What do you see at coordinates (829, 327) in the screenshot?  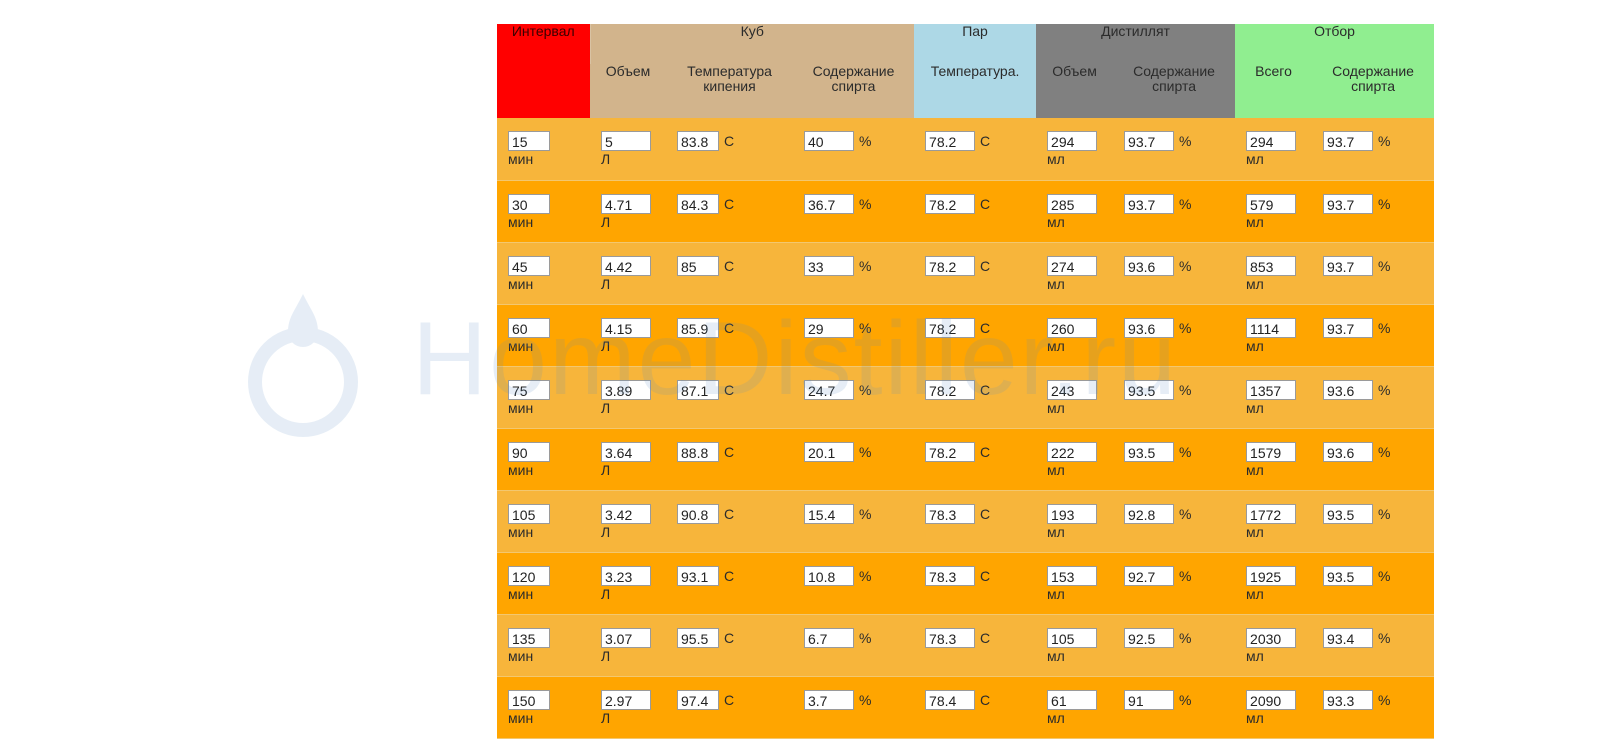 I see `kub-alcohol-input: 29` at bounding box center [829, 327].